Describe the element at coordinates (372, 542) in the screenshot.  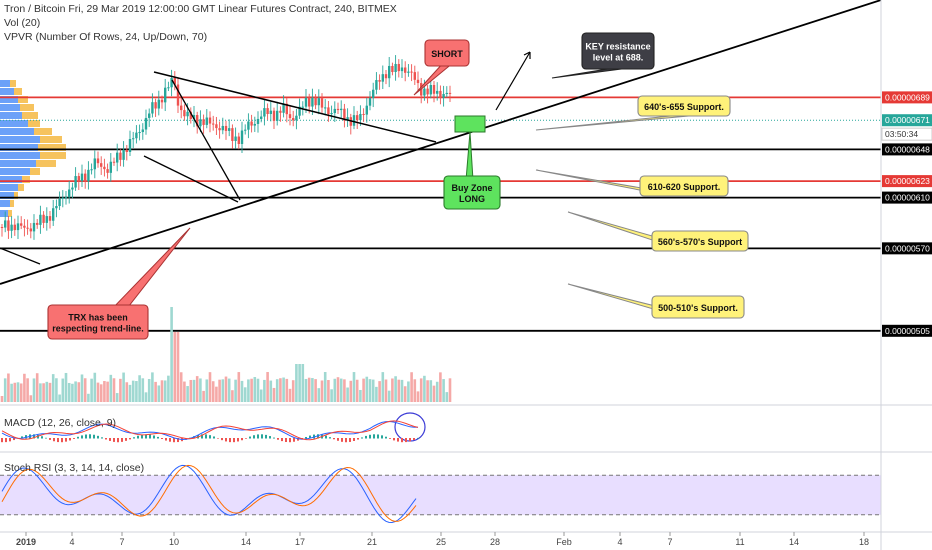
I see `time-tick-label: 21` at that location.